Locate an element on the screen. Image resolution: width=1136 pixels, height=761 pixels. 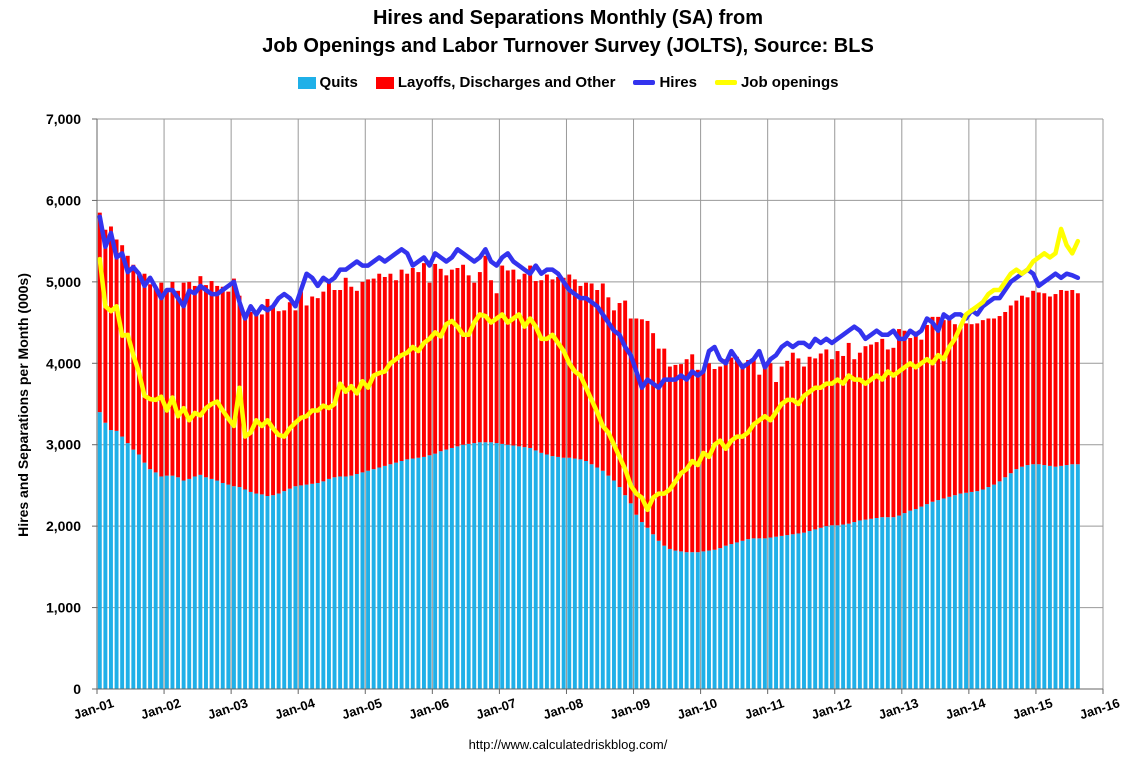
x-tick-label: Jan-02 is located at coordinates (161, 708).